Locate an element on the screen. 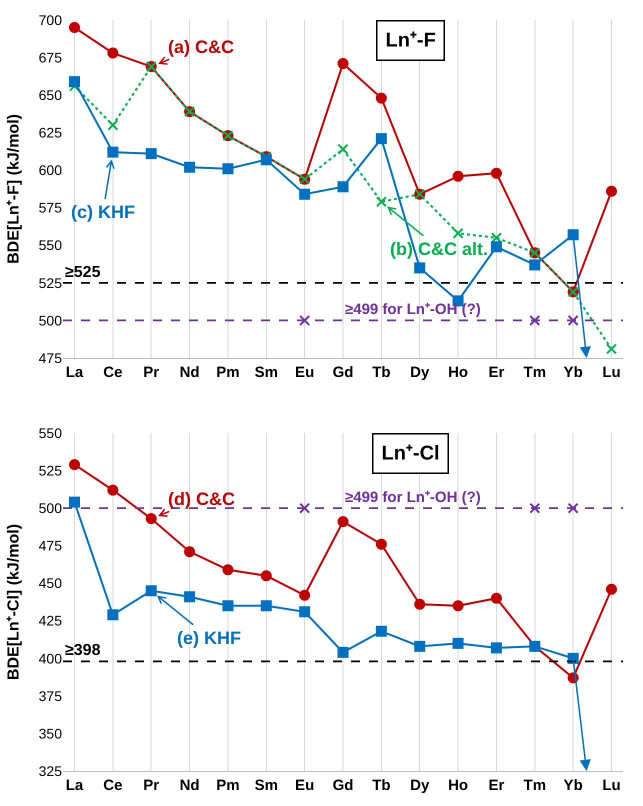  y-tick-label: 575 is located at coordinates (50, 208).